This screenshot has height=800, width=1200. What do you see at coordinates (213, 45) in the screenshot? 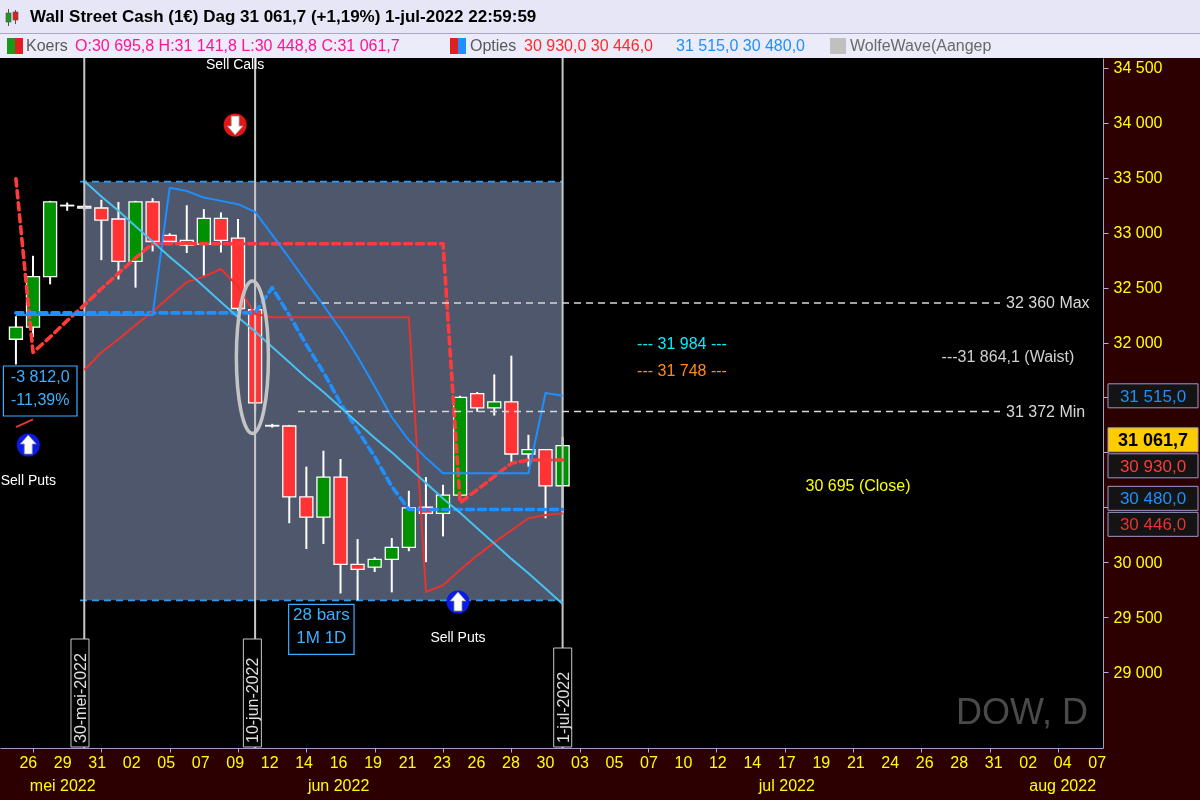
I see `chart-subtitle: Koers O:30 695,8 H:31 141,8 L:30 448,8 C:31 061,7` at bounding box center [213, 45].